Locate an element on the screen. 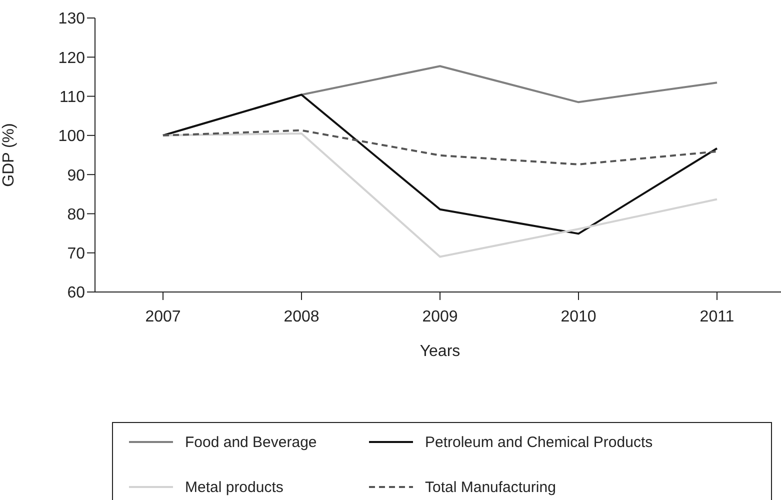 This screenshot has height=500, width=781. y-tick-label: 90 is located at coordinates (76, 175).